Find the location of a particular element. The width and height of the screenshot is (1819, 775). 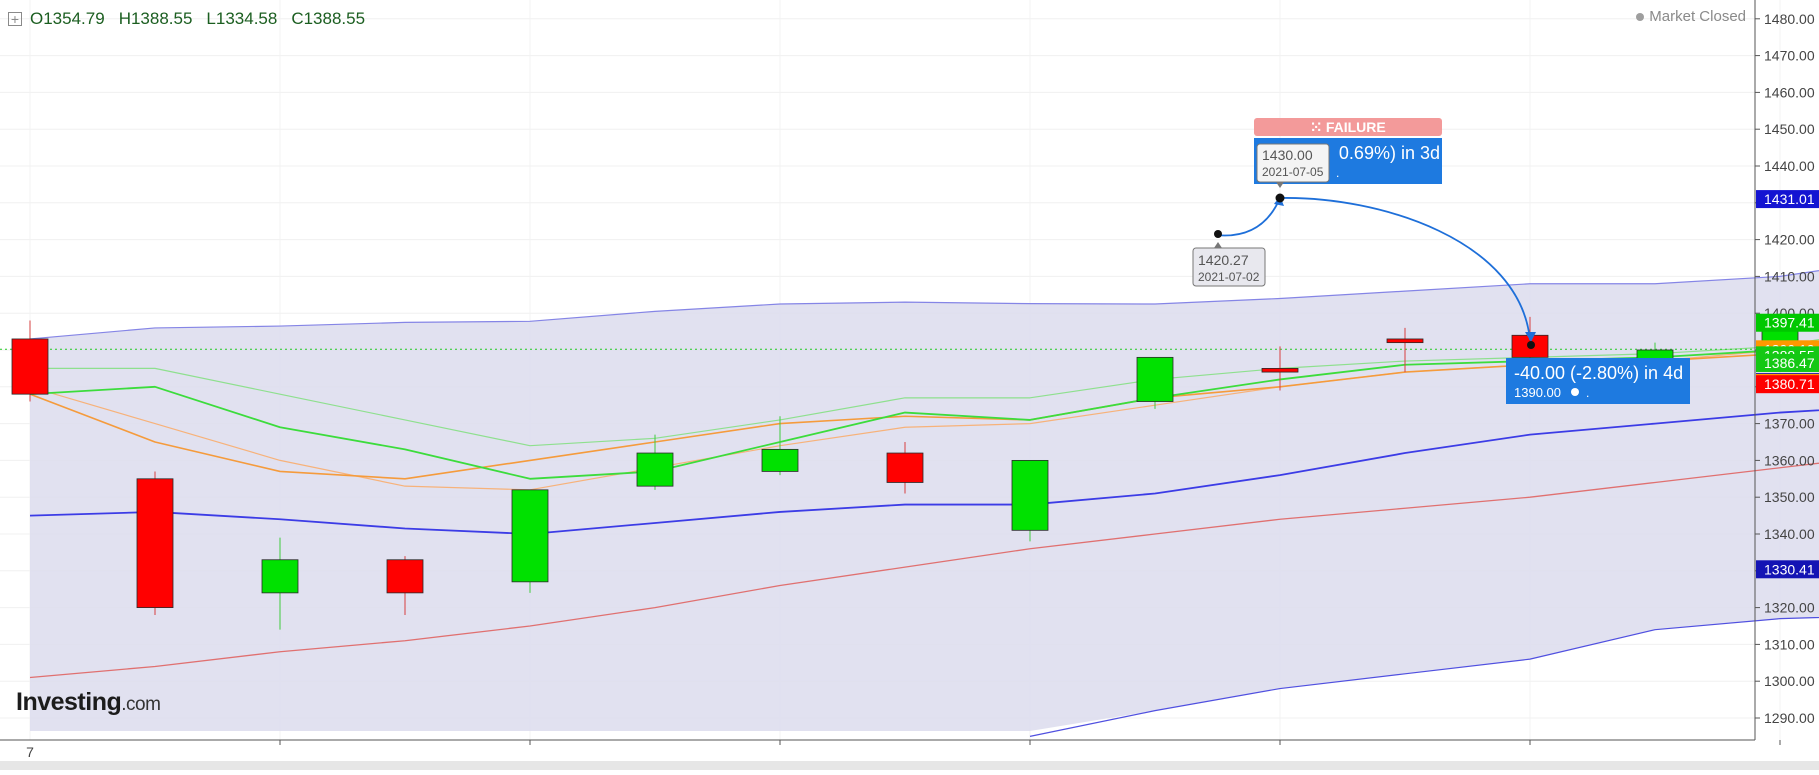

y-tick-label: 1480.00 is located at coordinates (1789, 19).